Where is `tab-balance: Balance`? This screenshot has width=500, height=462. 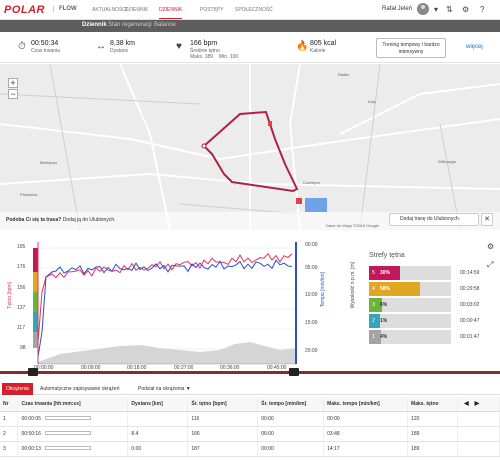 tab-balance: Balance is located at coordinates (165, 25).